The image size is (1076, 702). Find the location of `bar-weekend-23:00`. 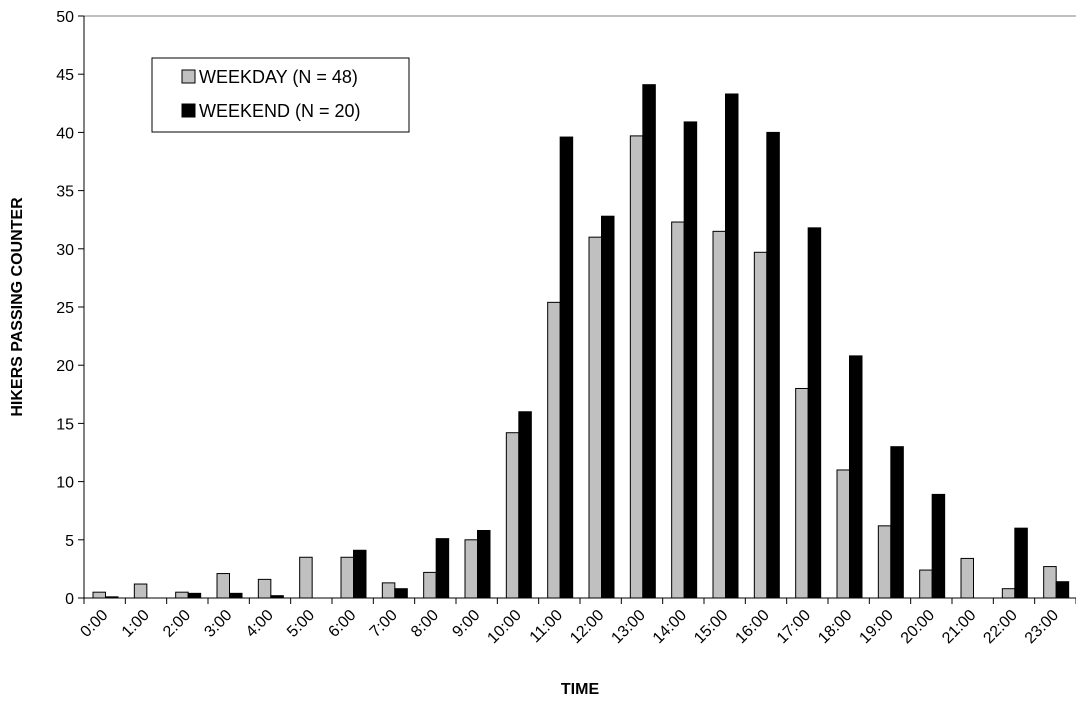

bar-weekend-23:00 is located at coordinates (1062, 590).